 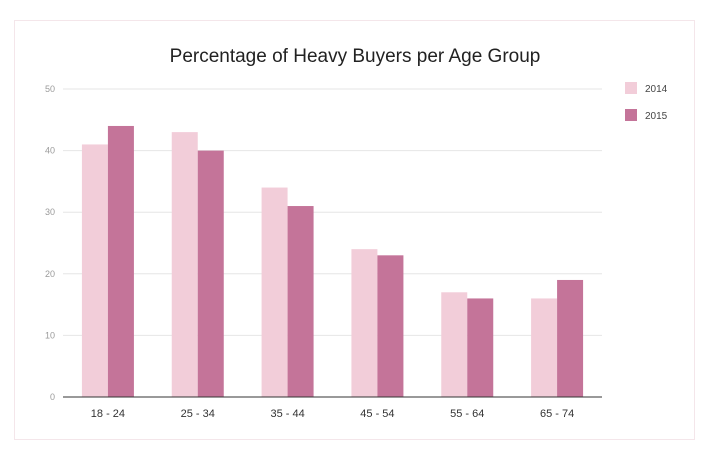 I want to click on chart-title: Percentage of Heavy Buyers per Age Group, so click(x=355, y=56).